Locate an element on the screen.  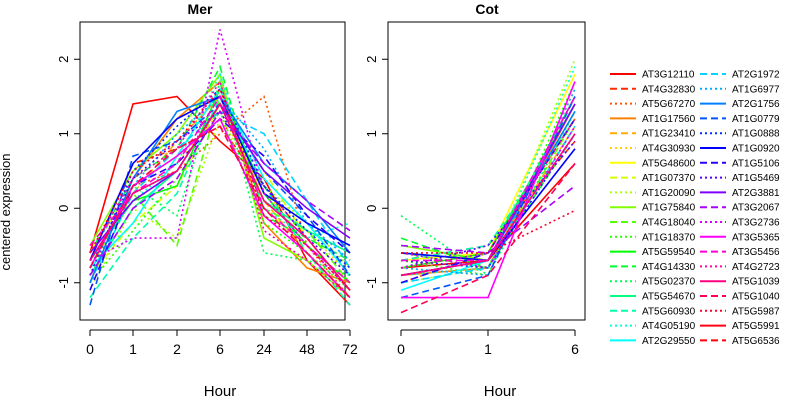
mer-x-tick-label: 72 is located at coordinates (350, 349).